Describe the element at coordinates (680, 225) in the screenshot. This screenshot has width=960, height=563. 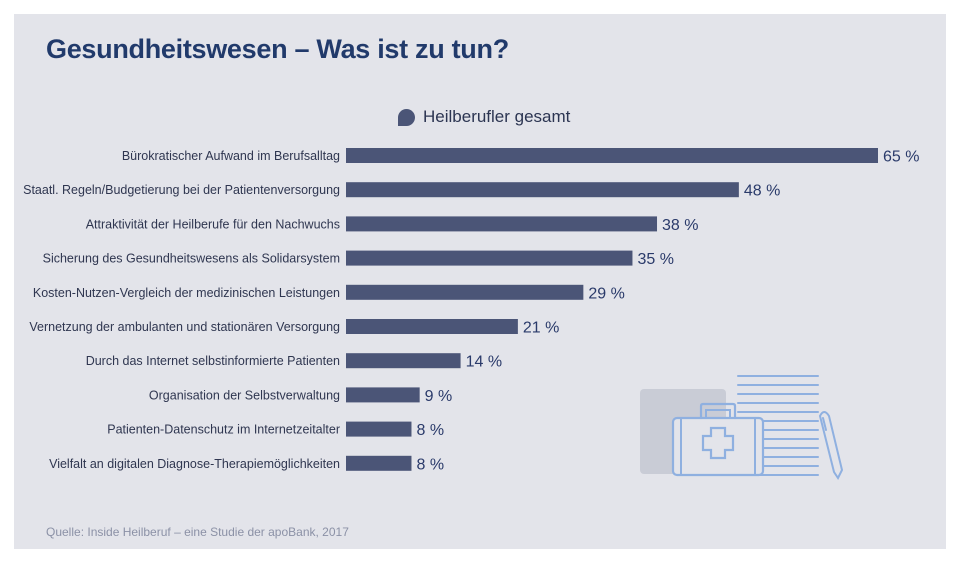
I see `value-label: 38 %` at that location.